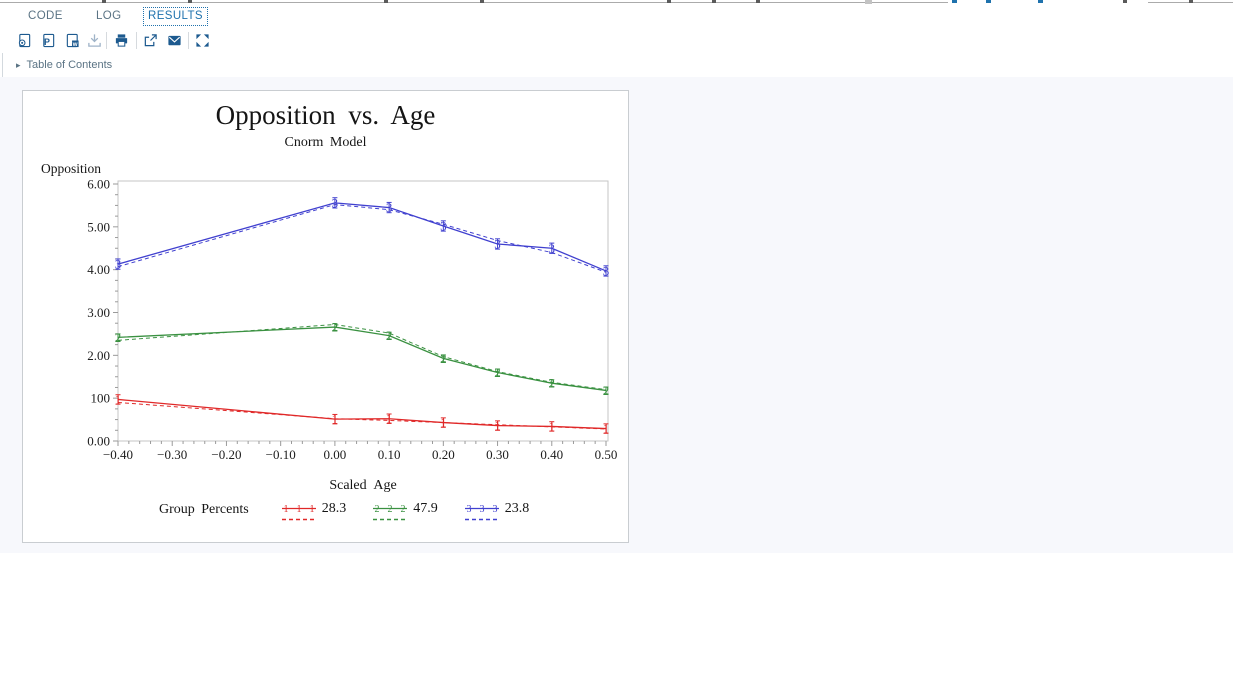 The height and width of the screenshot is (683, 1233). I want to click on y-axis: 0.00 100 2.00 3.00 4.00 5.00 6.00, so click(102, 313).